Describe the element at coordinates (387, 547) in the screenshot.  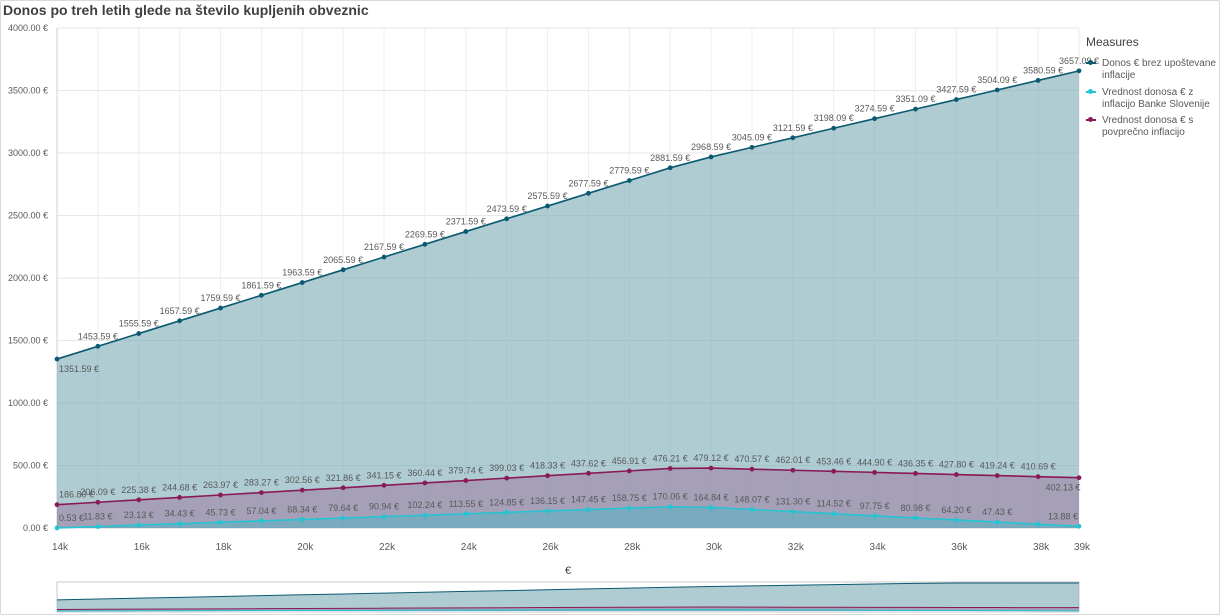
I see `x-tick-label: 22k` at that location.